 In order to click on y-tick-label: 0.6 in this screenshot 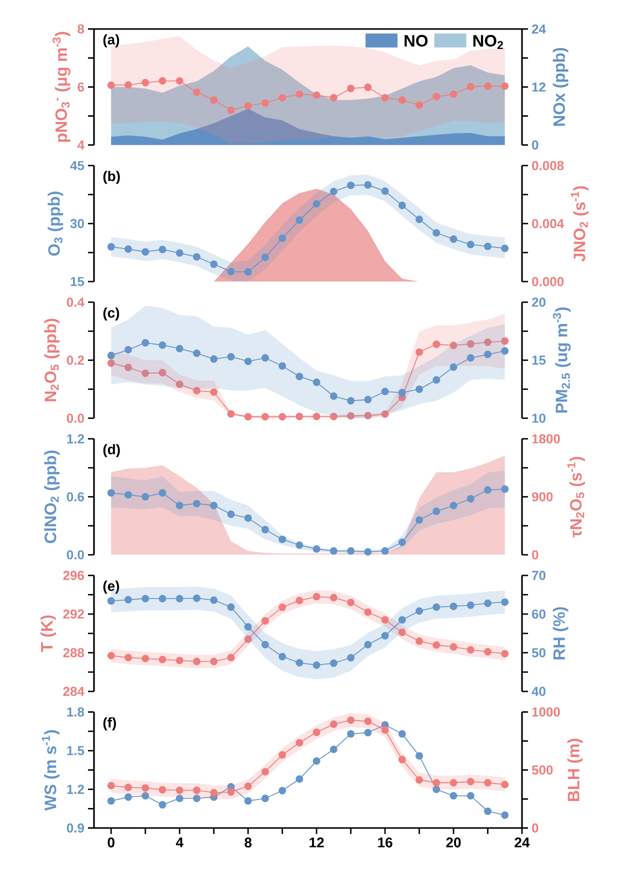, I will do `click(75, 497)`.